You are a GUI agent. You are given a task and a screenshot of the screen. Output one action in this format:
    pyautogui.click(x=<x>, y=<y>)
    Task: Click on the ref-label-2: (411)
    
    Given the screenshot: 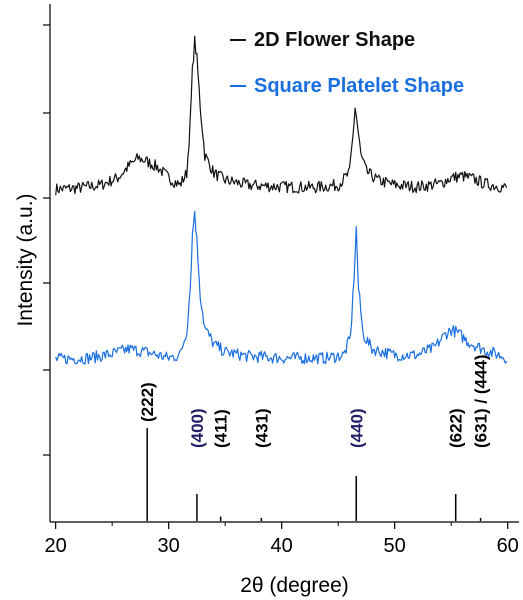 What is the action you would take?
    pyautogui.click(x=221, y=428)
    